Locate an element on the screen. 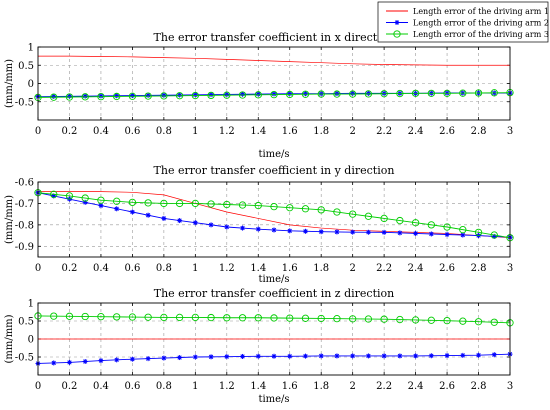 Image resolution: width=550 pixels, height=410 pixels. y-tick-label: 0 is located at coordinates (31, 84).